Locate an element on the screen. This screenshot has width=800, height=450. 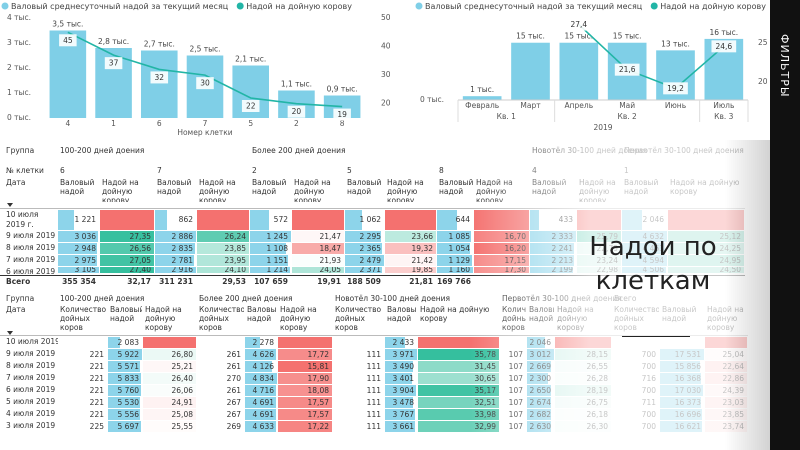
date-cell: 10 июля 2019 г. is located at coordinates (32, 341).